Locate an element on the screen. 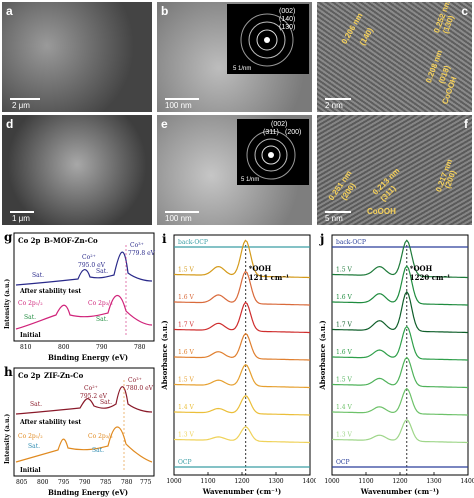  panel-label-c: c is located at coordinates (464, 11).